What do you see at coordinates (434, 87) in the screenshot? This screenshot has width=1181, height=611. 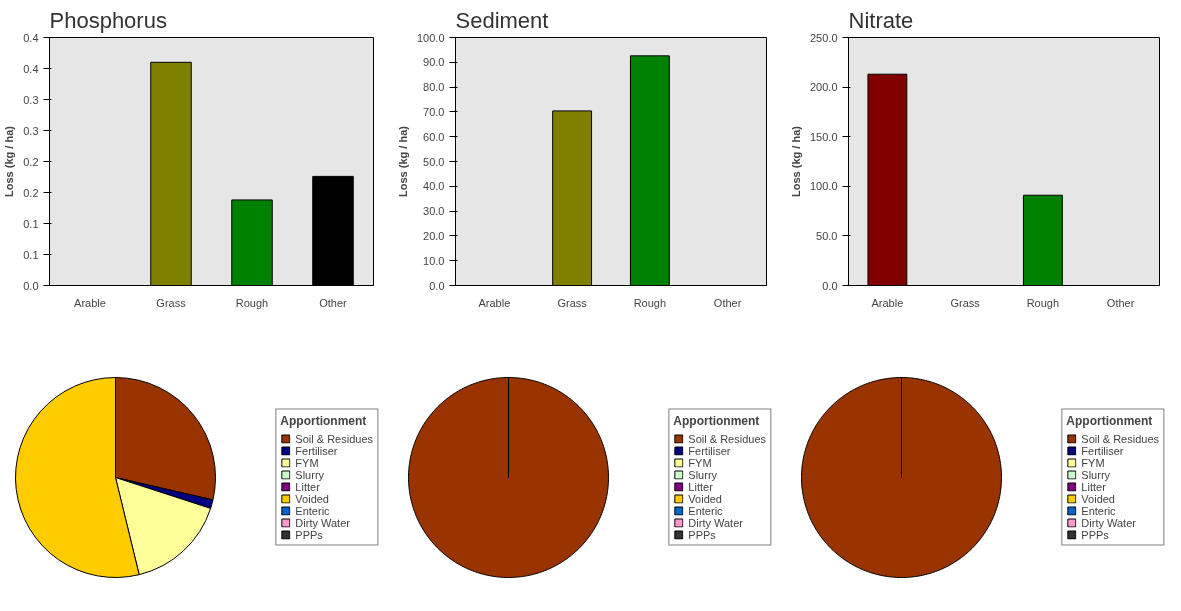 I see `y-tick-label: 80.0` at bounding box center [434, 87].